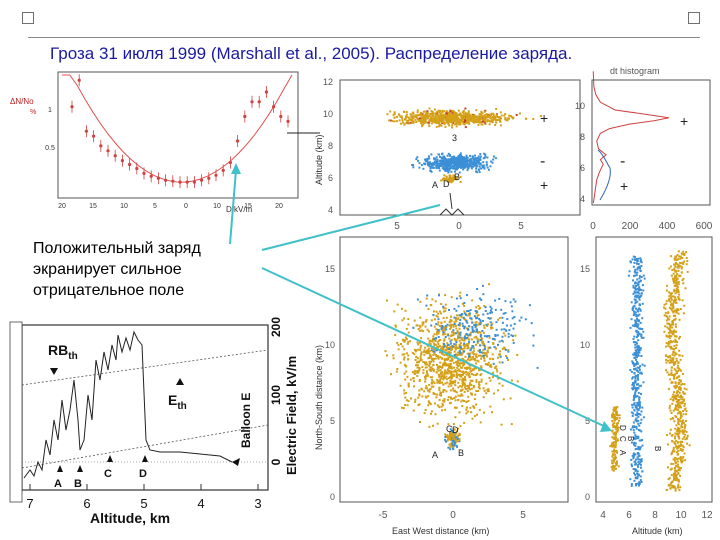 Image resolution: width=720 pixels, height=540 pixels. What do you see at coordinates (246, 420) in the screenshot?
I see `balloon-label-balloon: Balloon E` at bounding box center [246, 420].